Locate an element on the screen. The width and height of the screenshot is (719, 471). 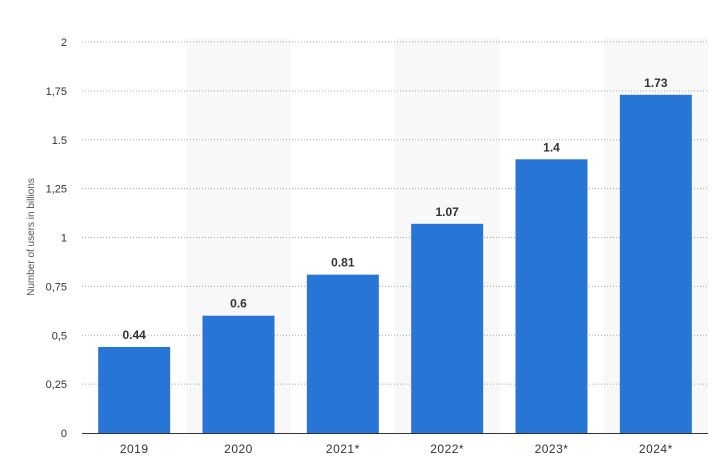
data-label: 1.4 is located at coordinates (551, 147).